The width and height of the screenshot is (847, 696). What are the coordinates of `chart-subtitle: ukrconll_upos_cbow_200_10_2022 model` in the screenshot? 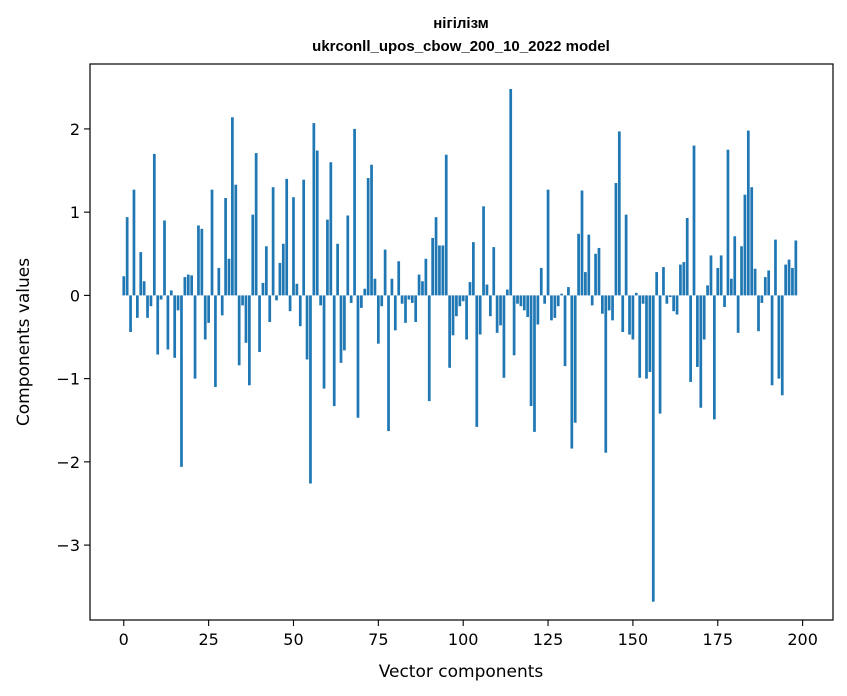 It's located at (461, 46).